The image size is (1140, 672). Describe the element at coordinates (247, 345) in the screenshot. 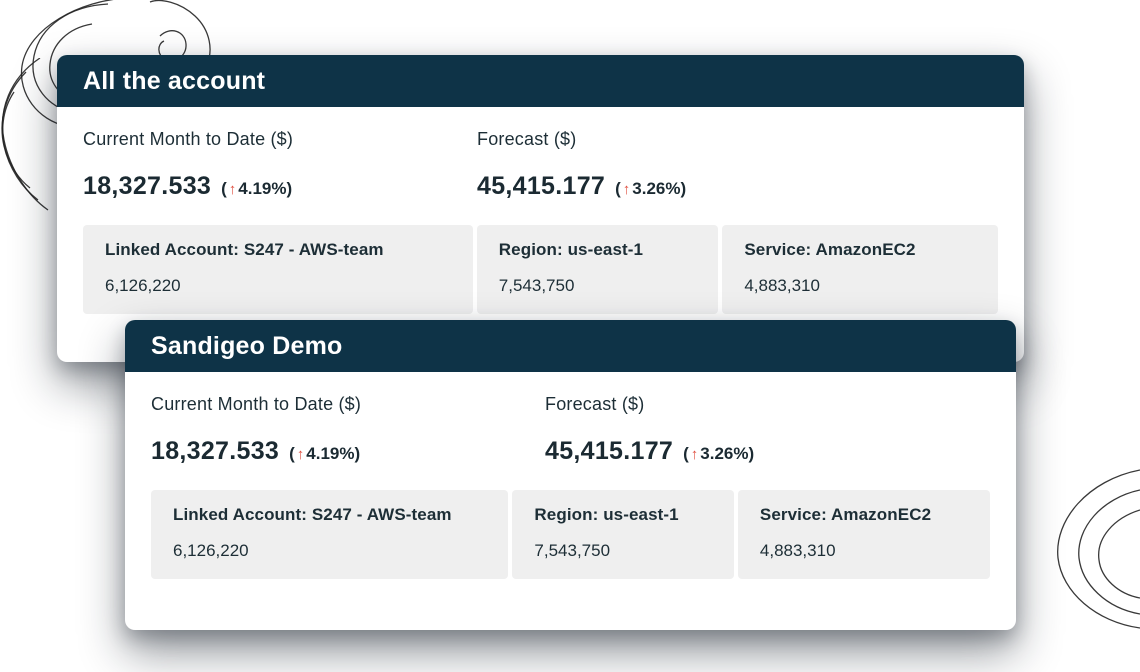

I see `card-title: Sandigeo Demo` at that location.